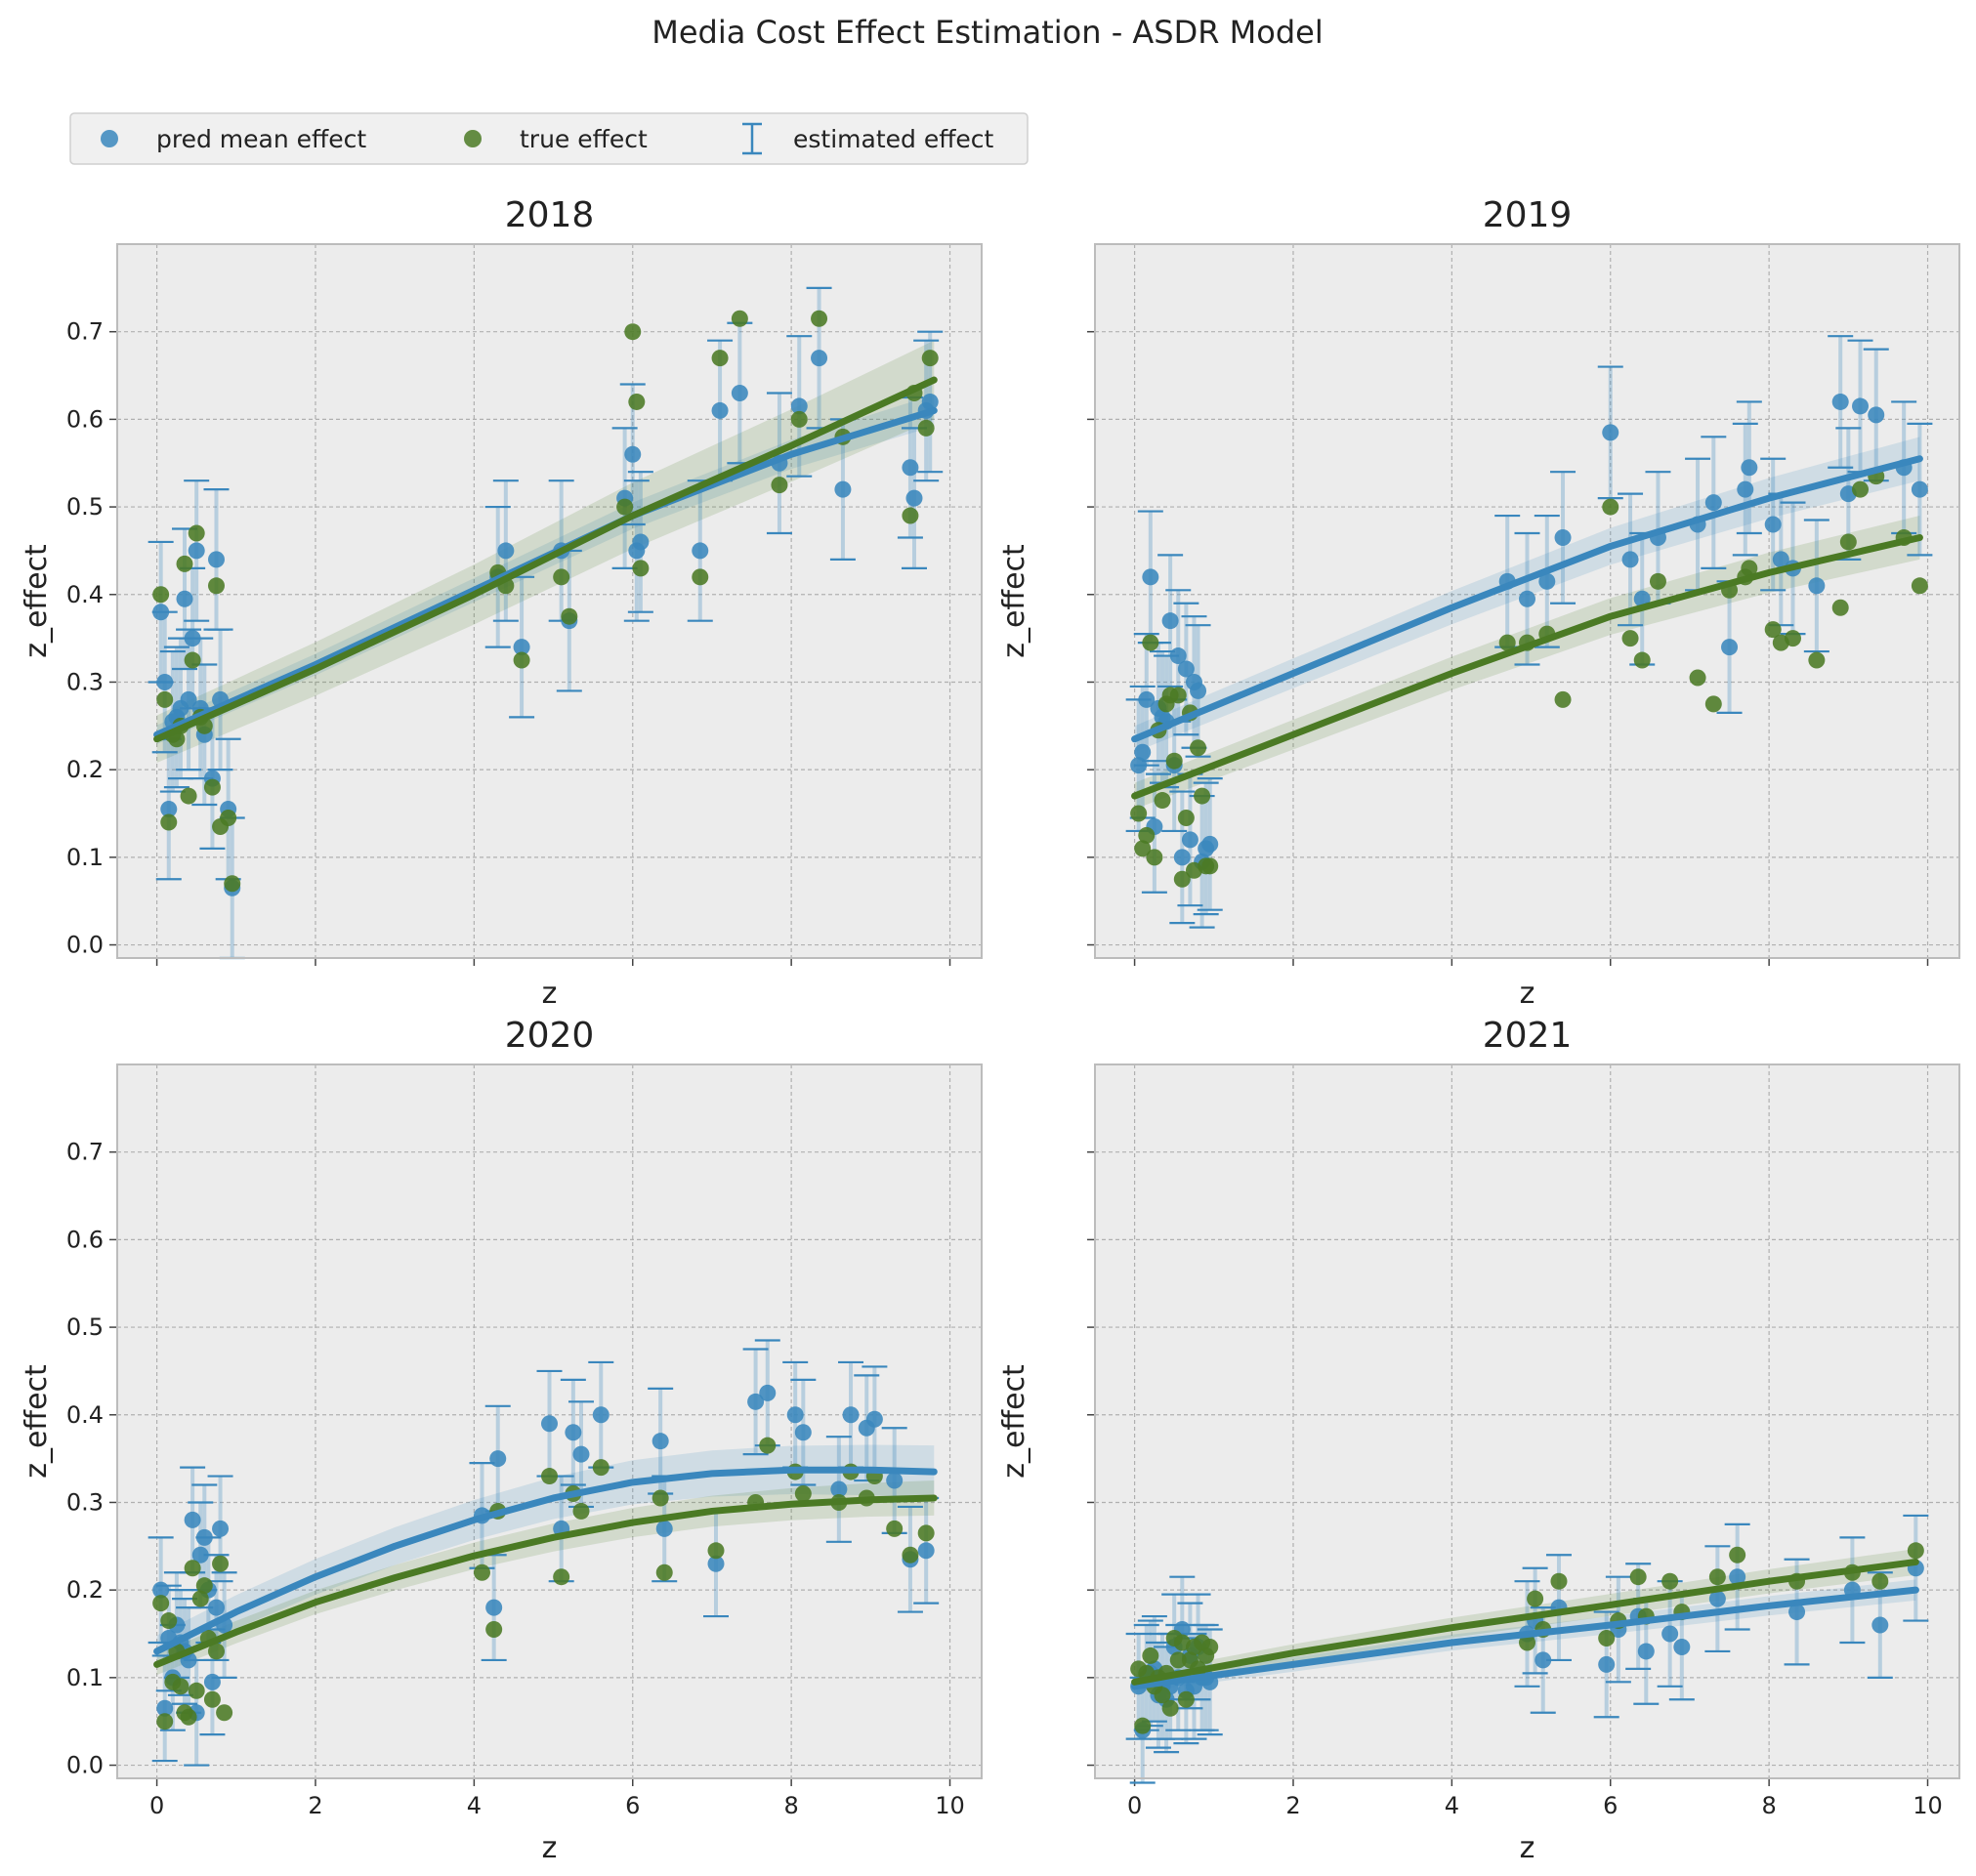 This screenshot has height=1876, width=1976. I want to click on y-tick-label: 0.3, so click(85, 1502).